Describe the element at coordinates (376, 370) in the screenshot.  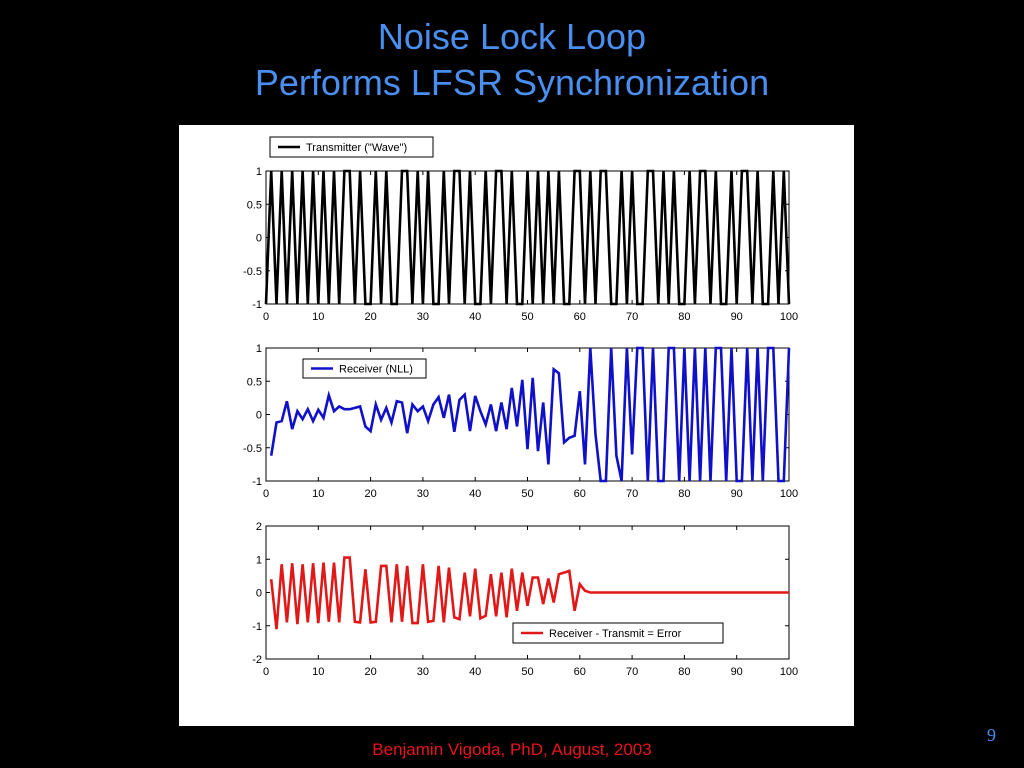
I see `legend-label: Receiver (NLL)` at that location.